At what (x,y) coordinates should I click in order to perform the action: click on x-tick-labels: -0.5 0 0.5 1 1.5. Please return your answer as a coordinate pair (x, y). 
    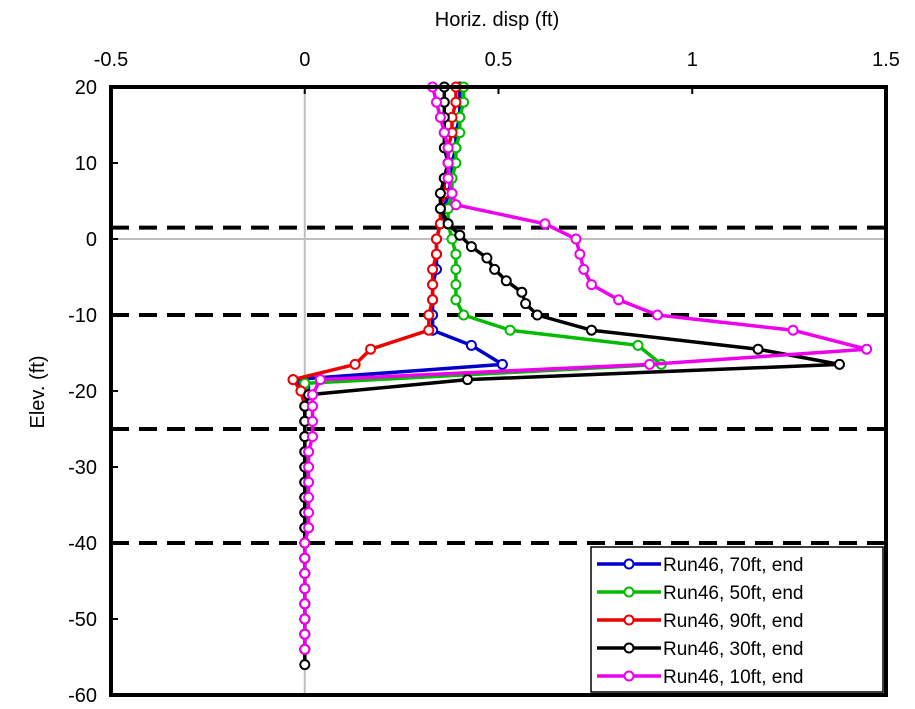
    Looking at the image, I should click on (497, 71).